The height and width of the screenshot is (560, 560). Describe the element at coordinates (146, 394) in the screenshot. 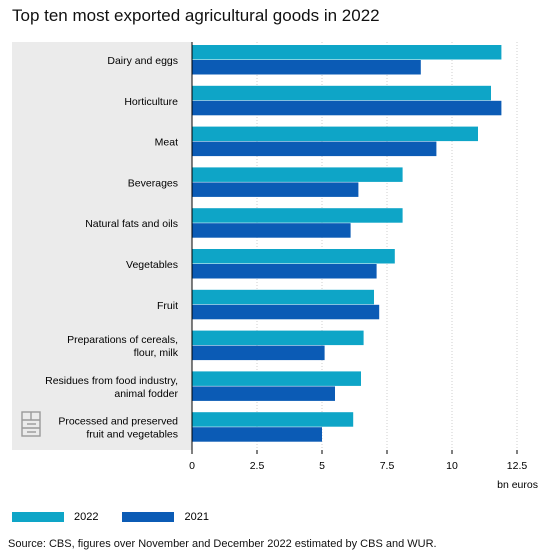

I see `category-label: animal fodder` at that location.